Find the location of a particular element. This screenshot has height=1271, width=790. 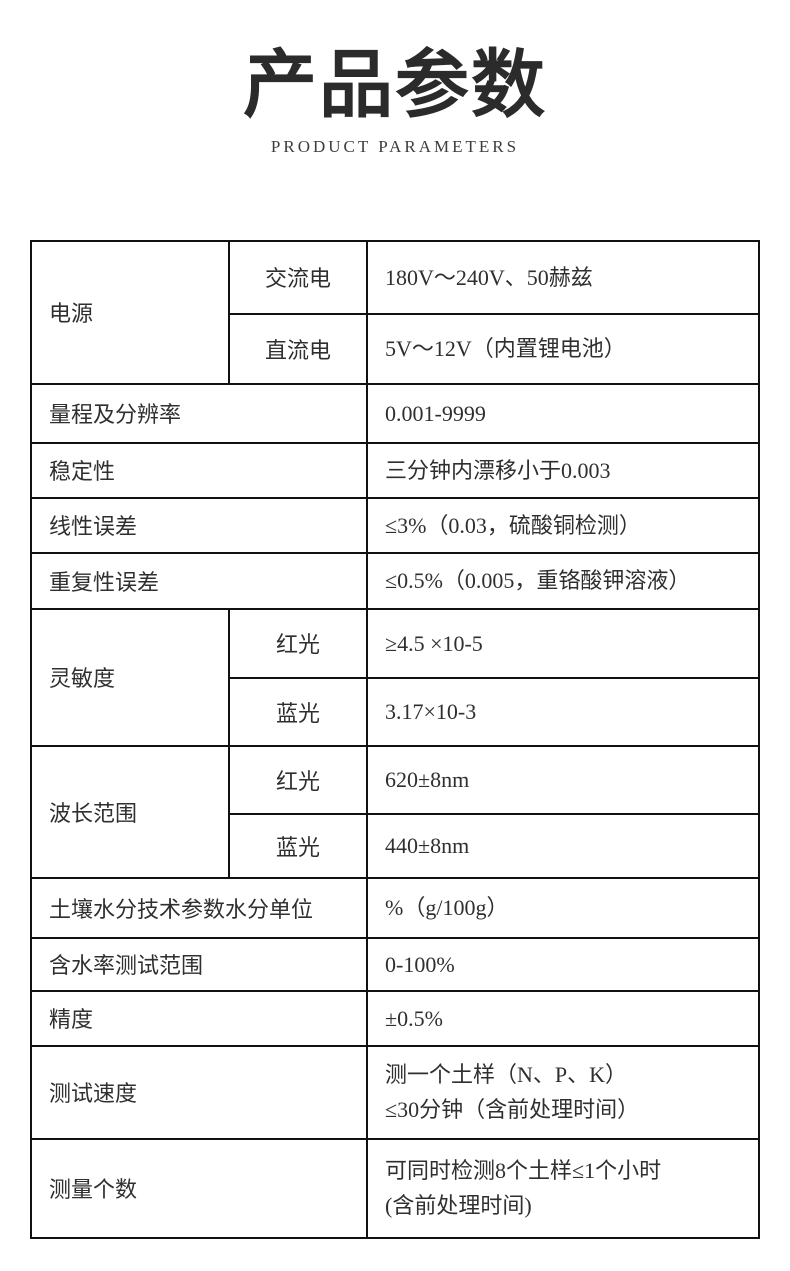

table-row: 稳定性 三分钟内漂移小于0.003 is located at coordinates (395, 470).